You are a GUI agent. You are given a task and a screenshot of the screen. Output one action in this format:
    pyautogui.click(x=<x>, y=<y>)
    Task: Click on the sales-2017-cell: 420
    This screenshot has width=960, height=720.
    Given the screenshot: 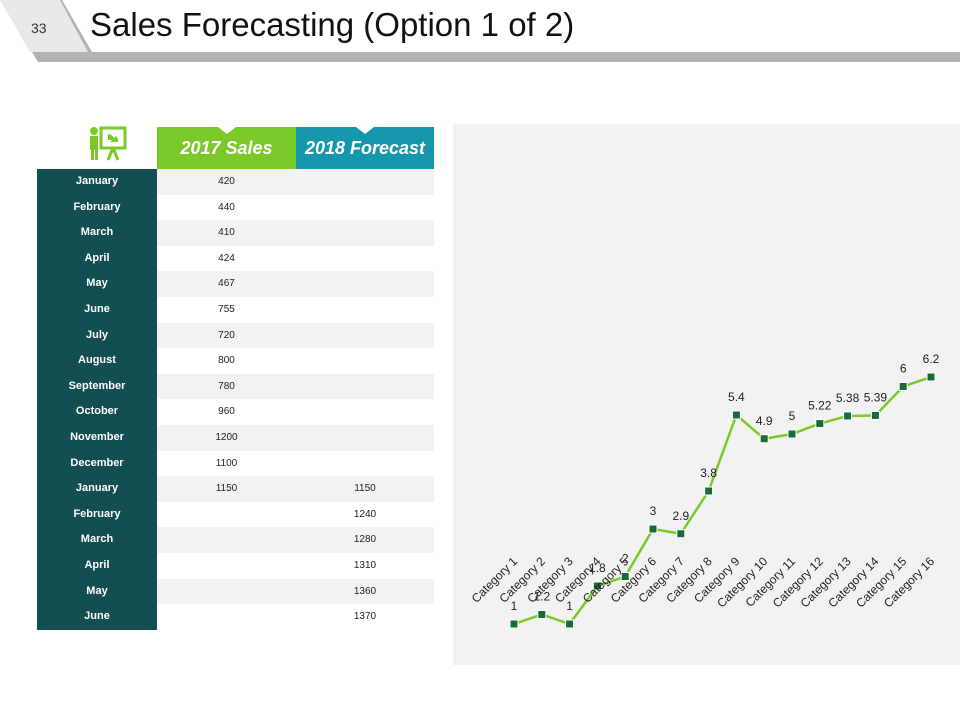 What is the action you would take?
    pyautogui.click(x=226, y=182)
    